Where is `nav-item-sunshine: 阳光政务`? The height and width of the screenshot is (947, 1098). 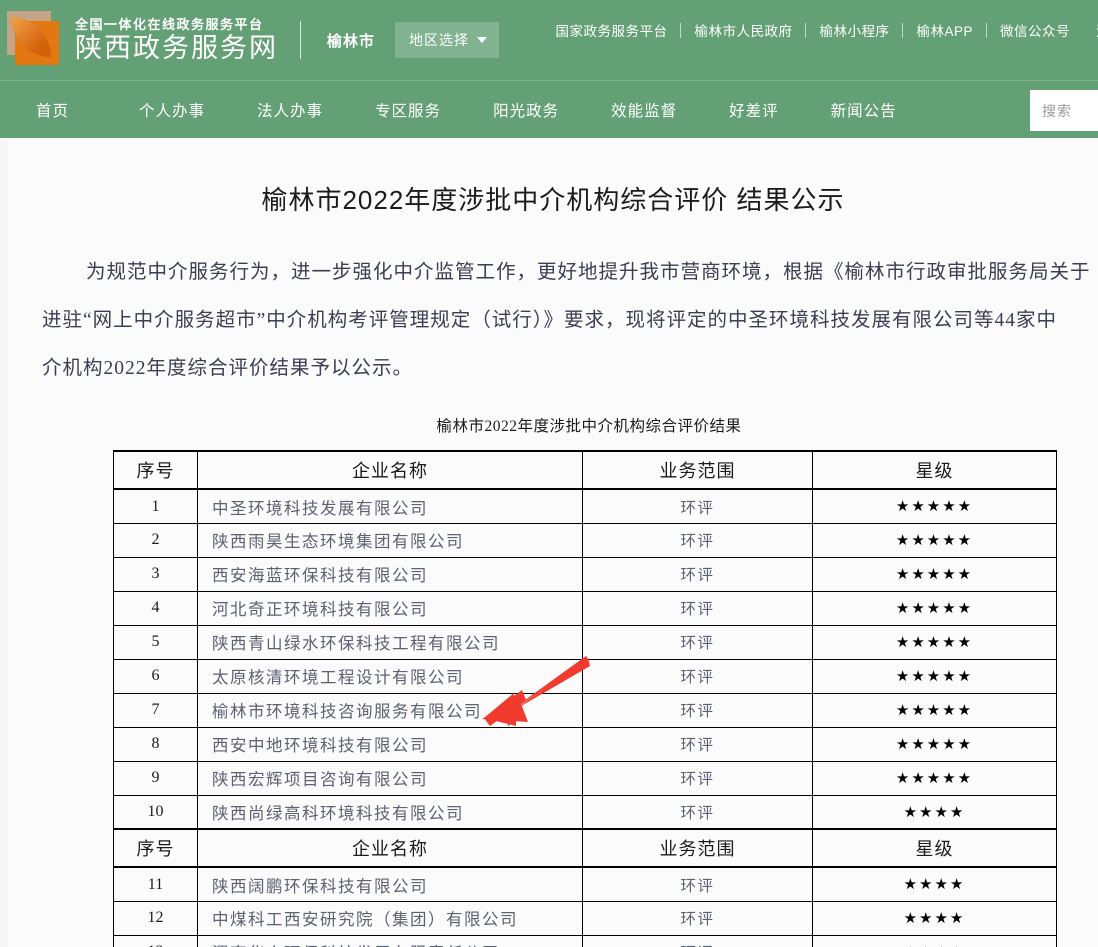 nav-item-sunshine: 阳光政务 is located at coordinates (526, 111).